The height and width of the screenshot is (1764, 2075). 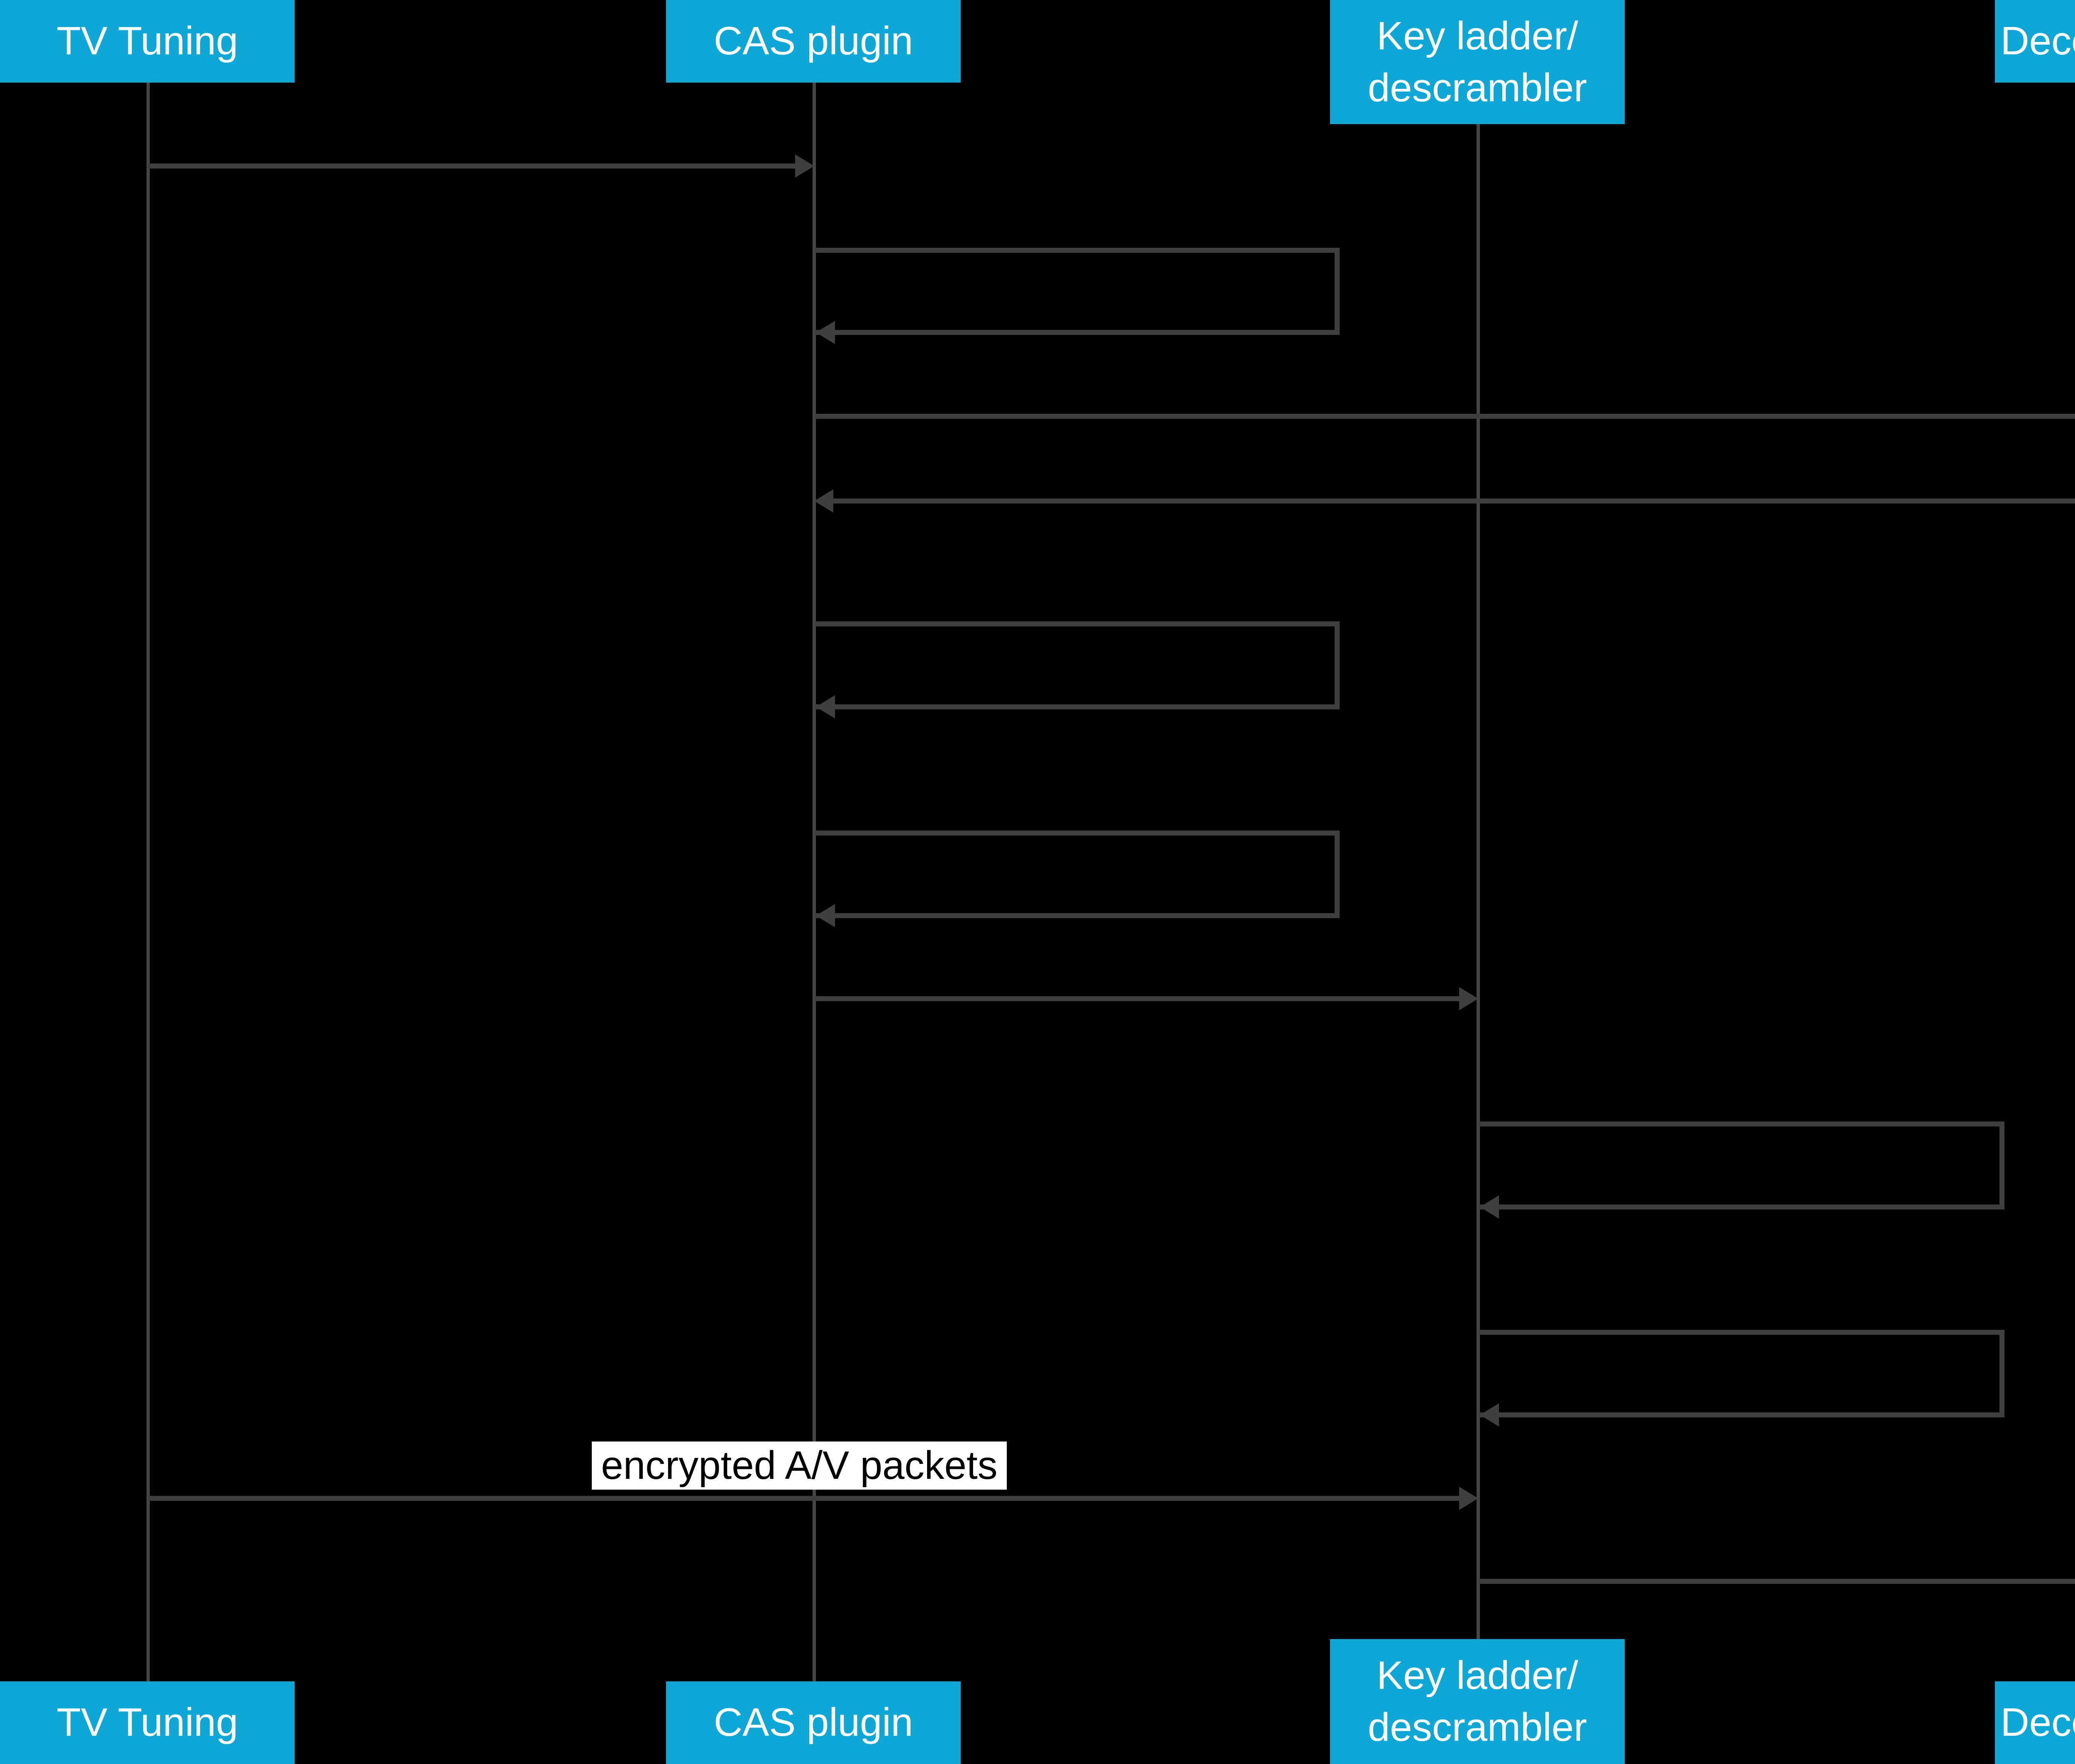 I want to click on message-tv-to-keyladder-arrowhead, so click(x=1468, y=1499).